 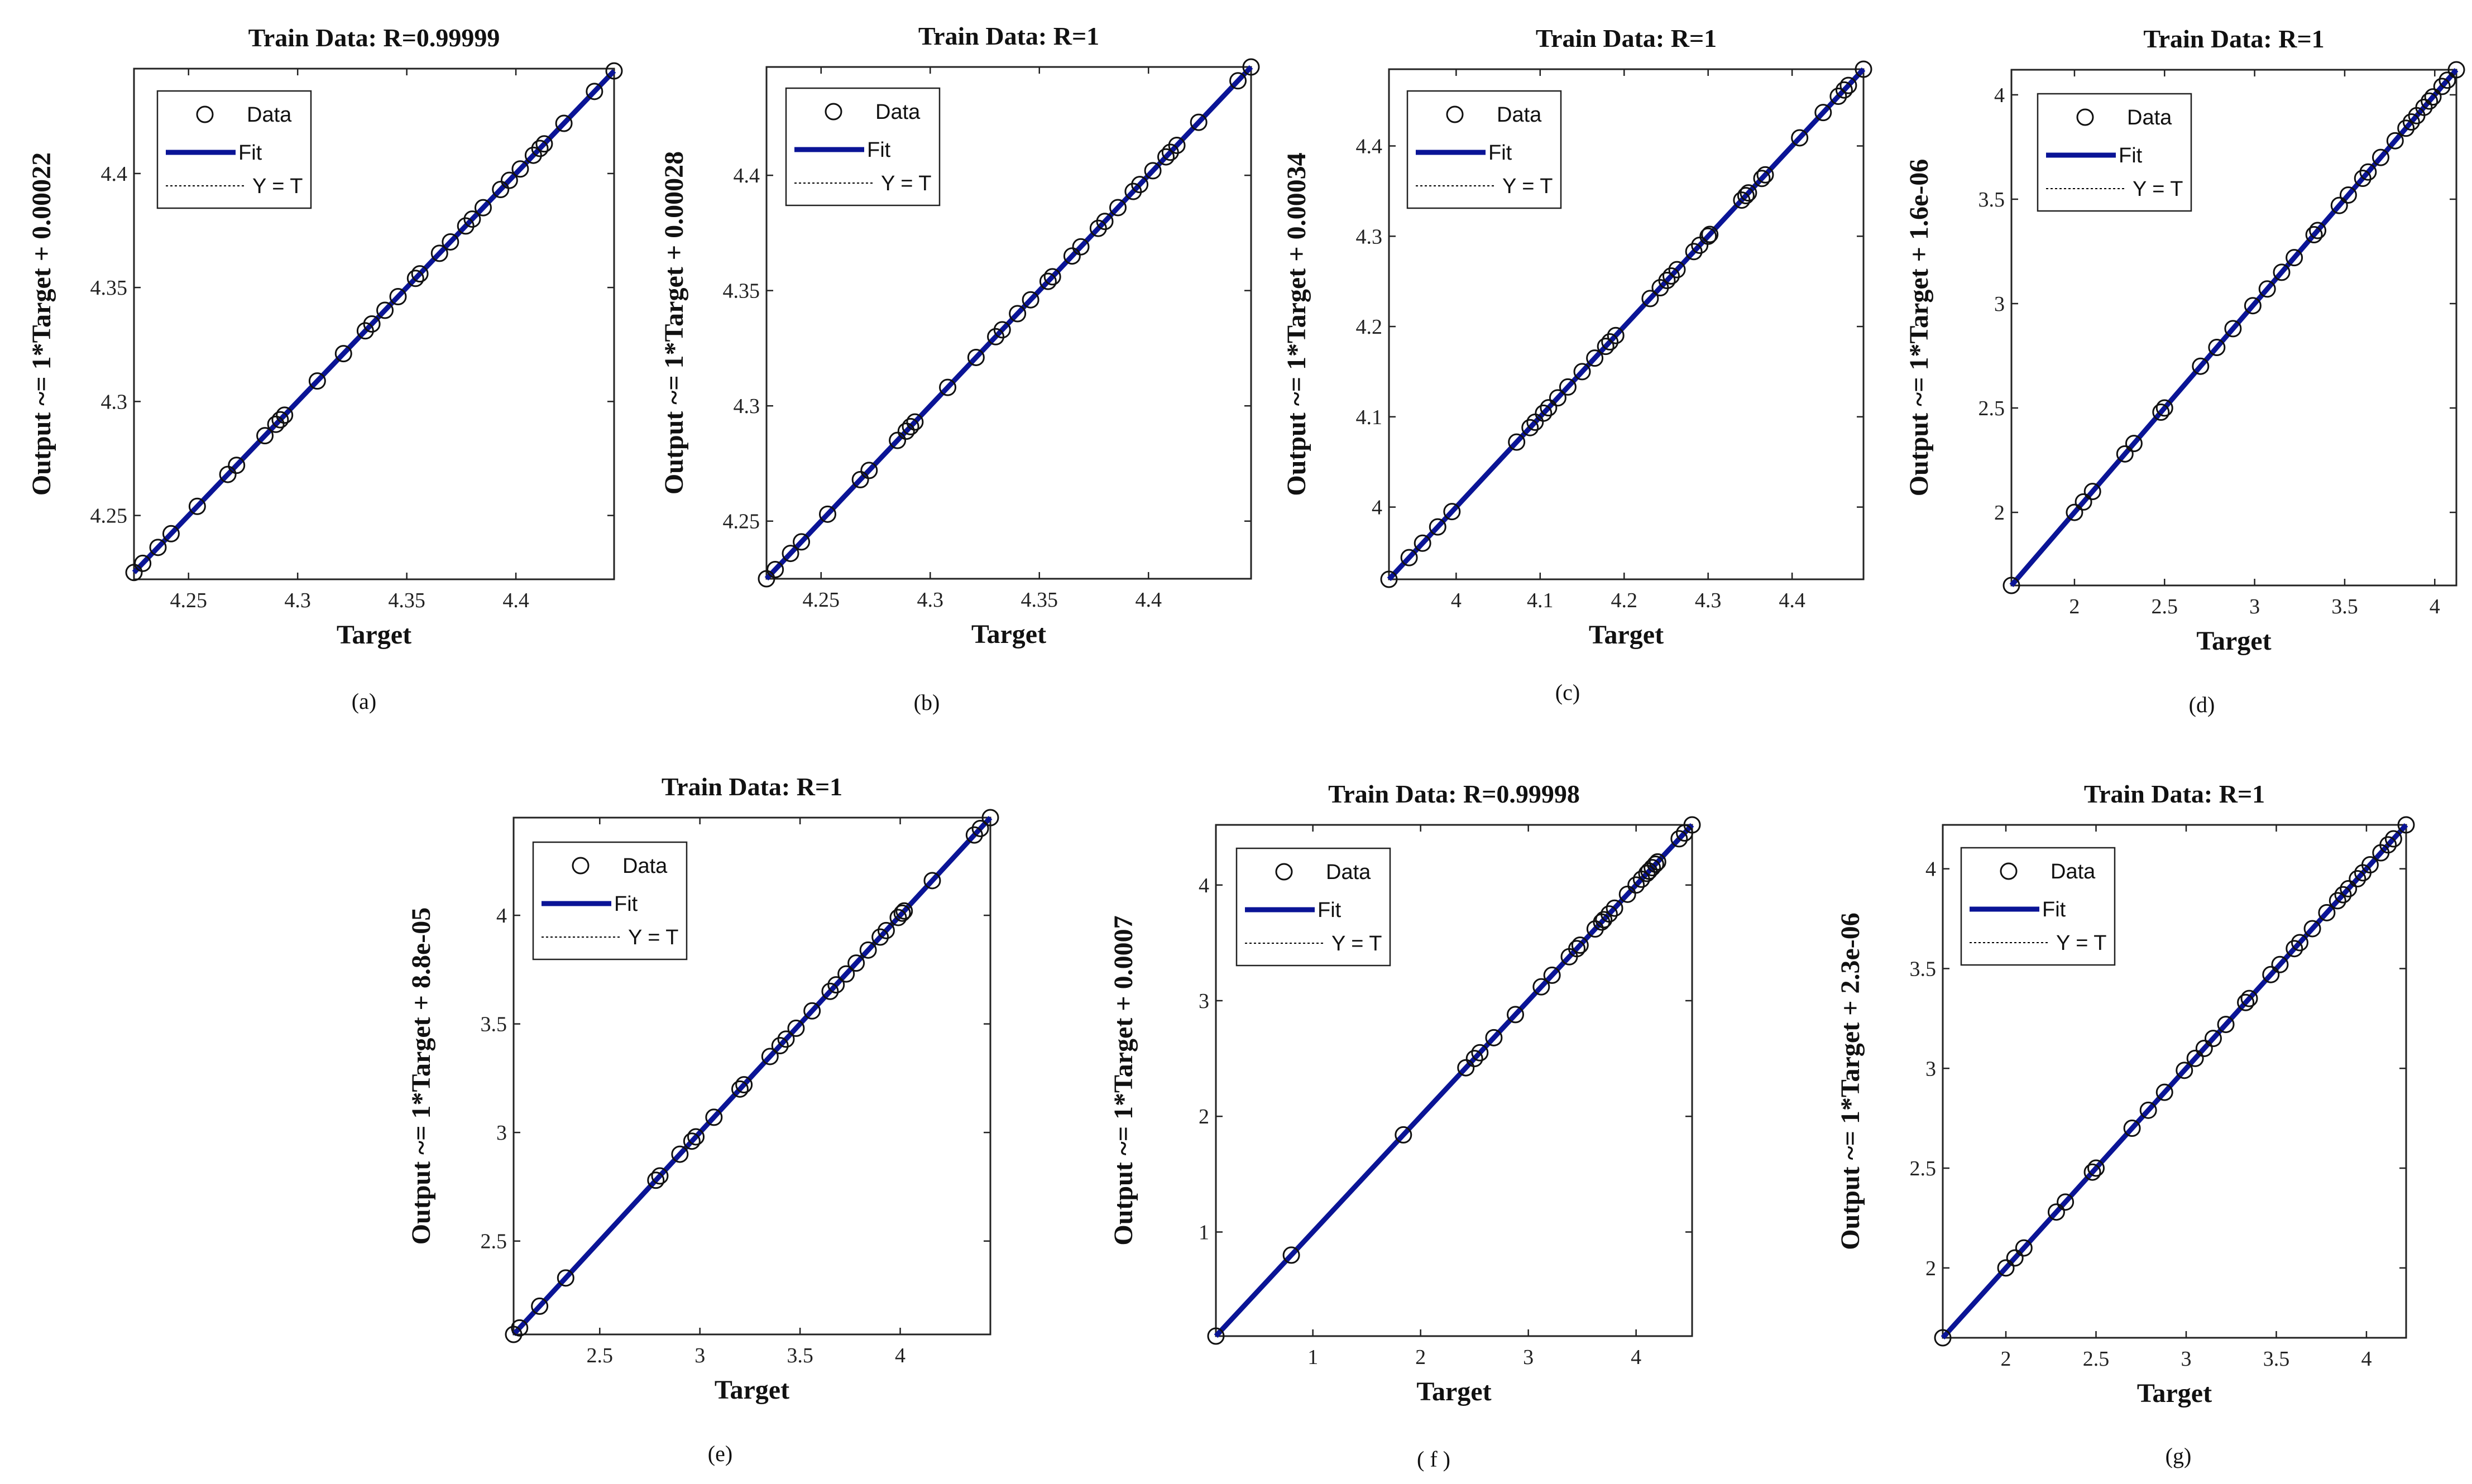 What do you see at coordinates (1297, 324) in the screenshot?
I see `y-axis-label: Output ~= 1*Target + 0.00034` at bounding box center [1297, 324].